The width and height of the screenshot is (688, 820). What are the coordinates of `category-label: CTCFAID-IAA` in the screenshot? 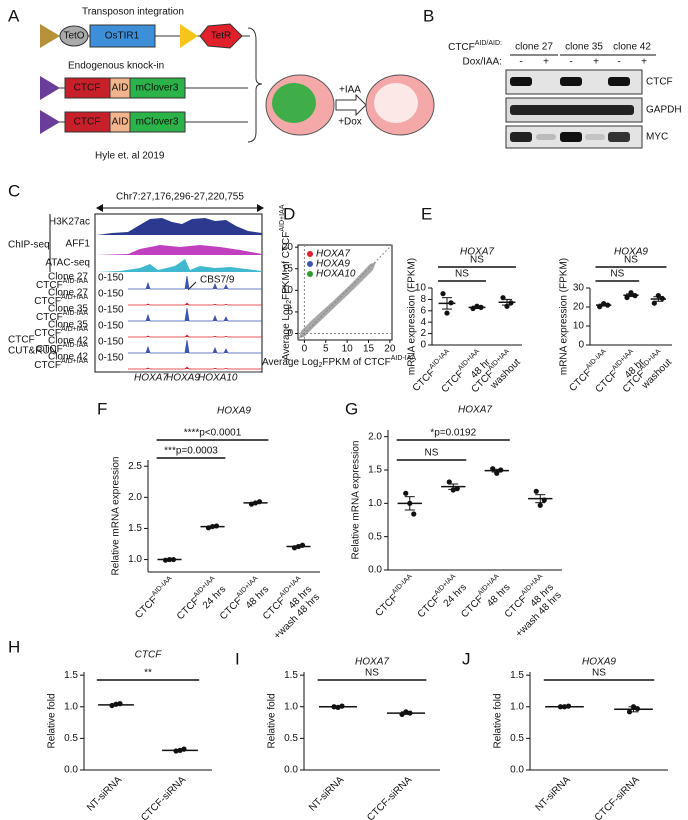 It's located at (153, 598).